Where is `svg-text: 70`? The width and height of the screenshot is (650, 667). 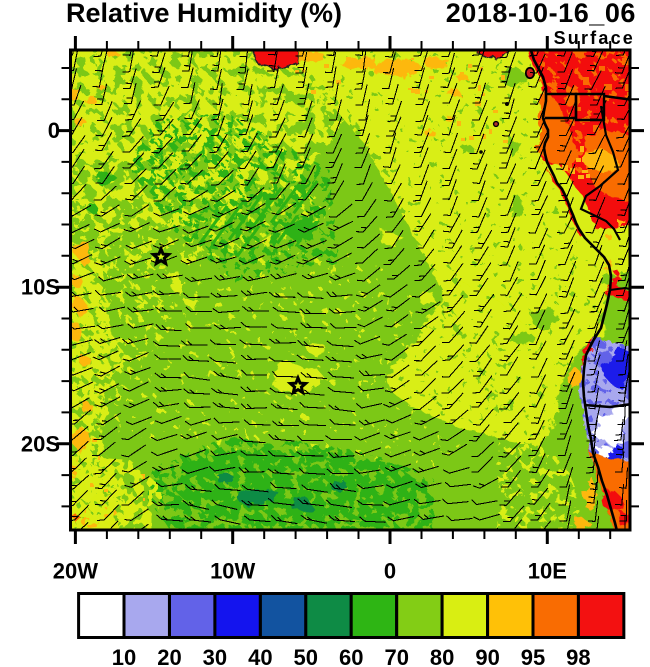 svg-text: 70 is located at coordinates (396, 656).